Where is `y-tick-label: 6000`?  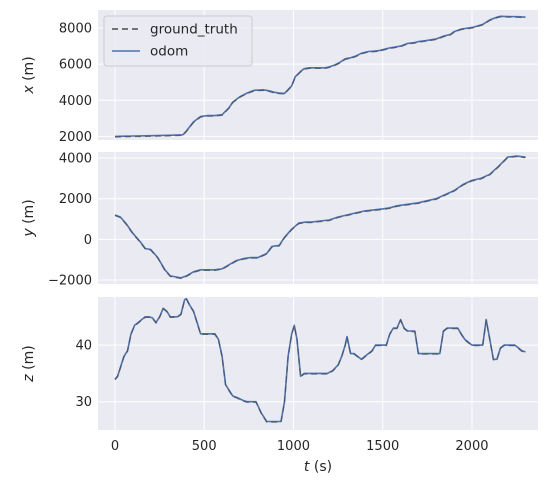 y-tick-label: 6000 is located at coordinates (75, 65).